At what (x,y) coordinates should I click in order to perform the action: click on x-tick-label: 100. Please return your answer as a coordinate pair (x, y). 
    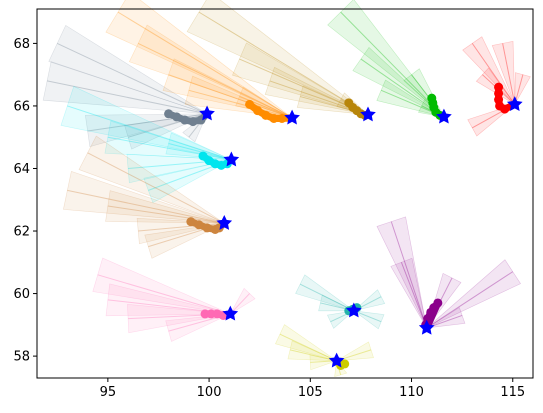
    Looking at the image, I should click on (209, 392).